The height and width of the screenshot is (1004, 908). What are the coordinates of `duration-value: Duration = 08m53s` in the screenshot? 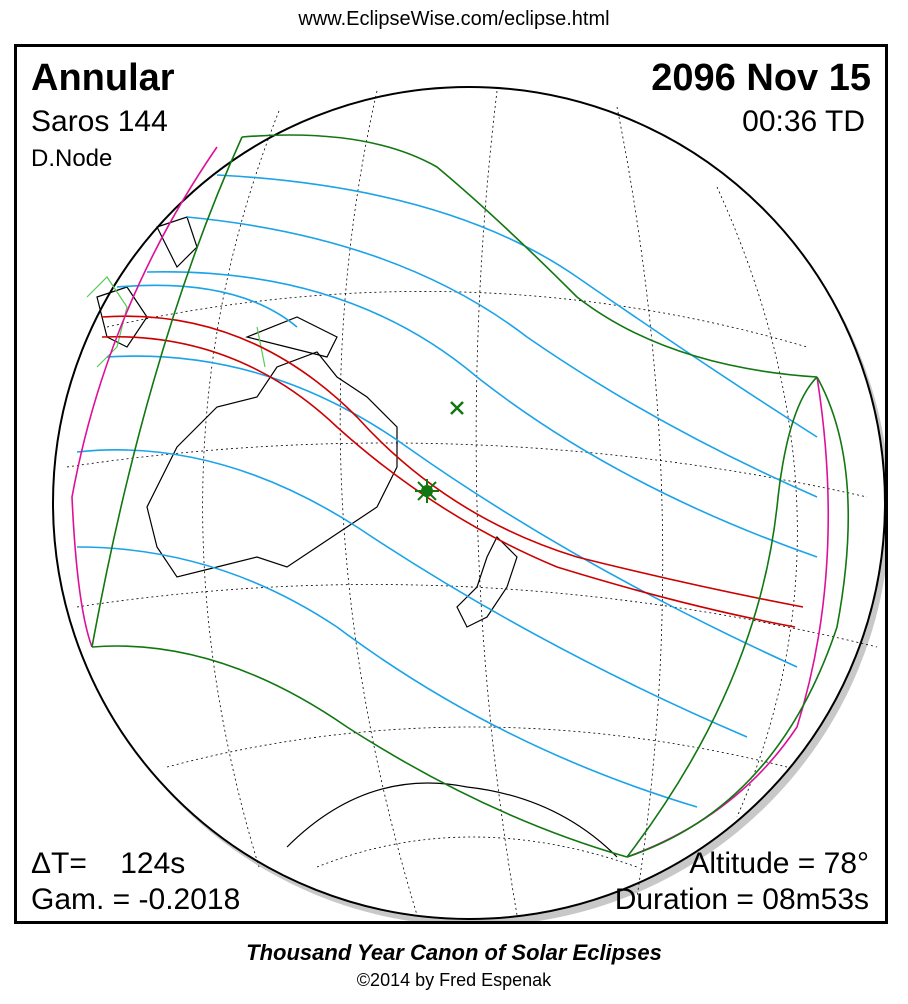 It's located at (741, 899).